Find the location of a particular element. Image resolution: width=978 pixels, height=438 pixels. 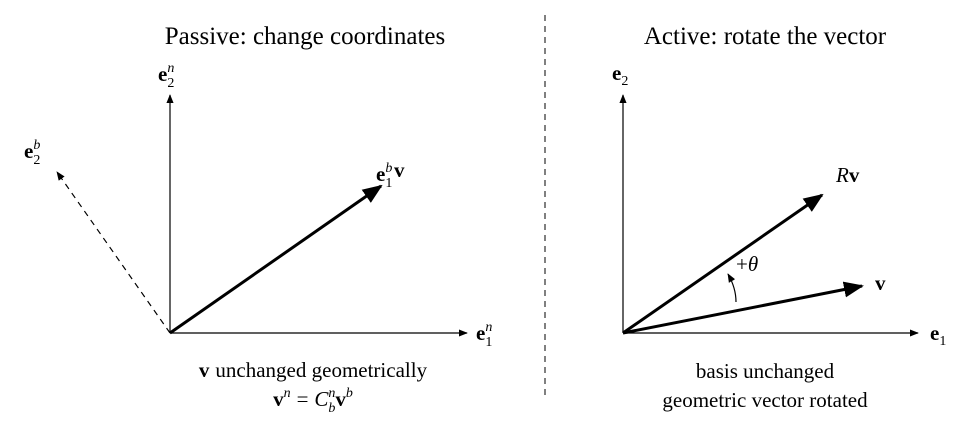

symbol: θ is located at coordinates (753, 264).